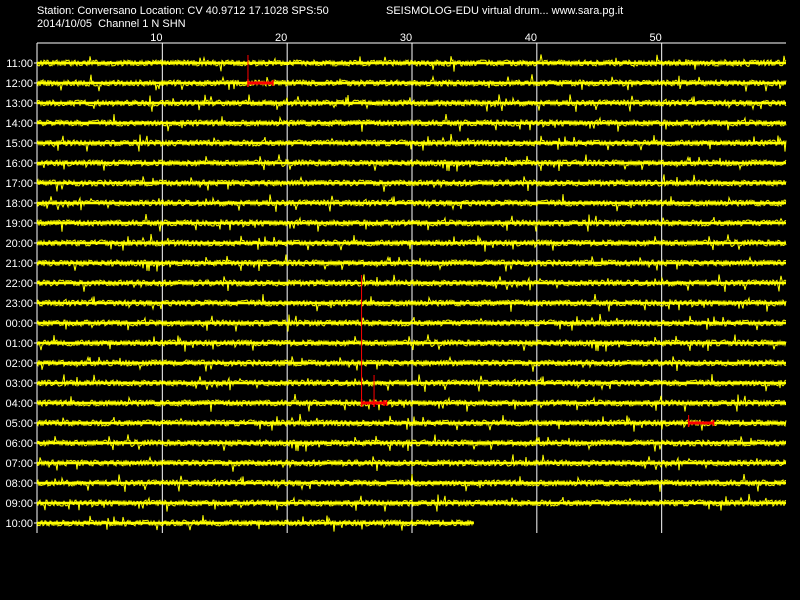  Describe the element at coordinates (19, 364) in the screenshot. I see `row-time-label: 02:00` at that location.